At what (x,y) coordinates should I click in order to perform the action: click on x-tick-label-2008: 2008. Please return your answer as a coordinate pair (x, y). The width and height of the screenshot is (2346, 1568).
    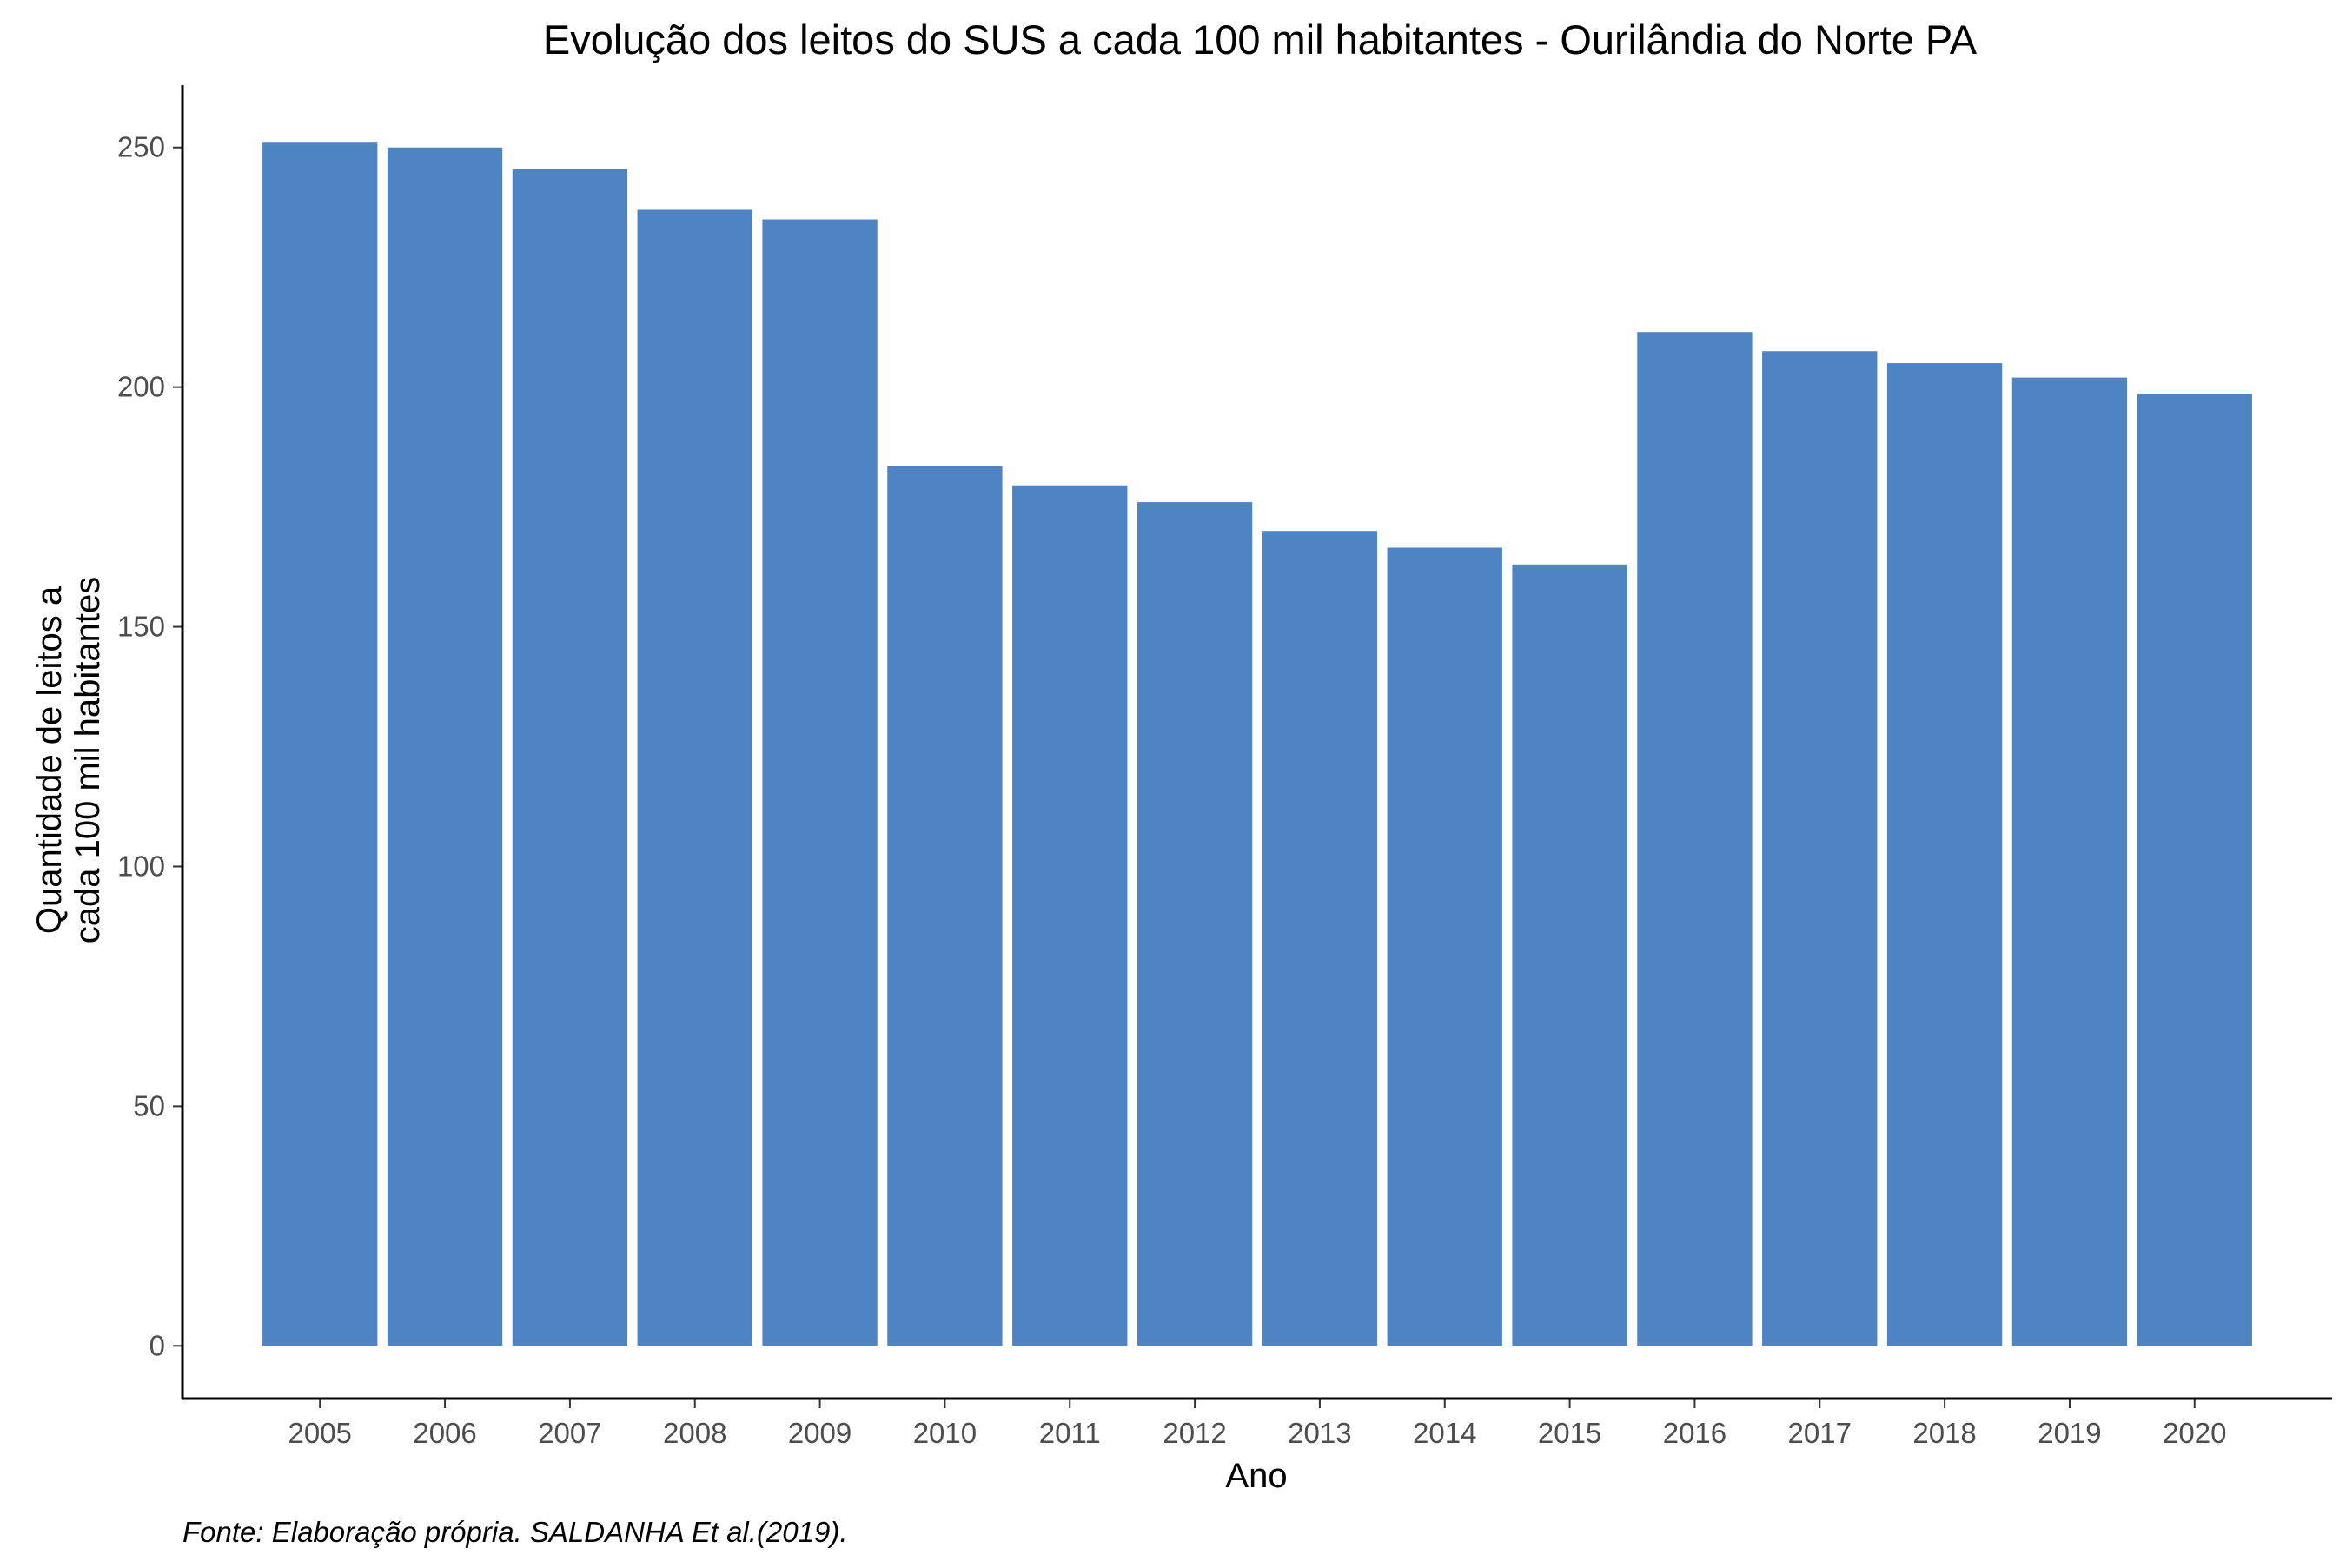
    Looking at the image, I should click on (695, 1433).